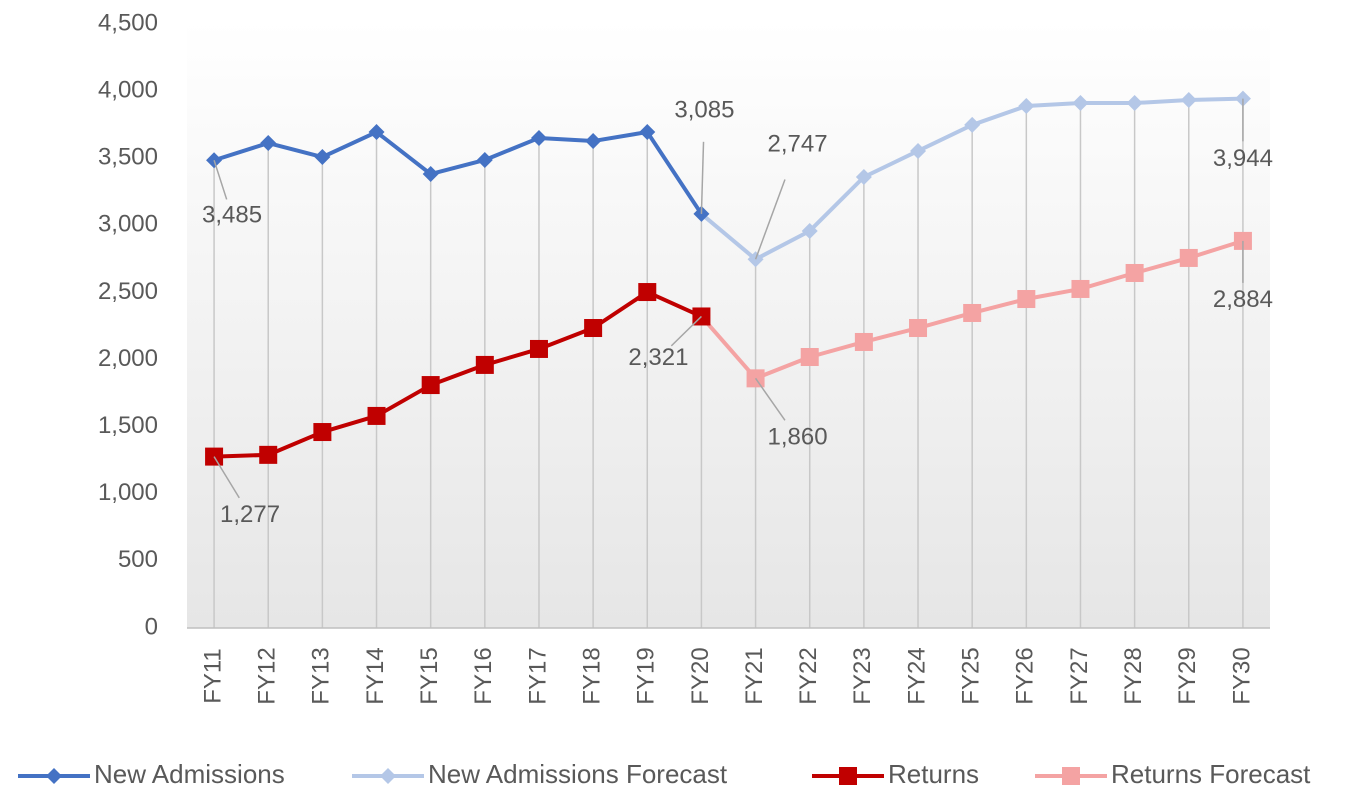 Image resolution: width=1347 pixels, height=795 pixels. What do you see at coordinates (578, 774) in the screenshot?
I see `legend-label: New Admissions Forecast` at bounding box center [578, 774].